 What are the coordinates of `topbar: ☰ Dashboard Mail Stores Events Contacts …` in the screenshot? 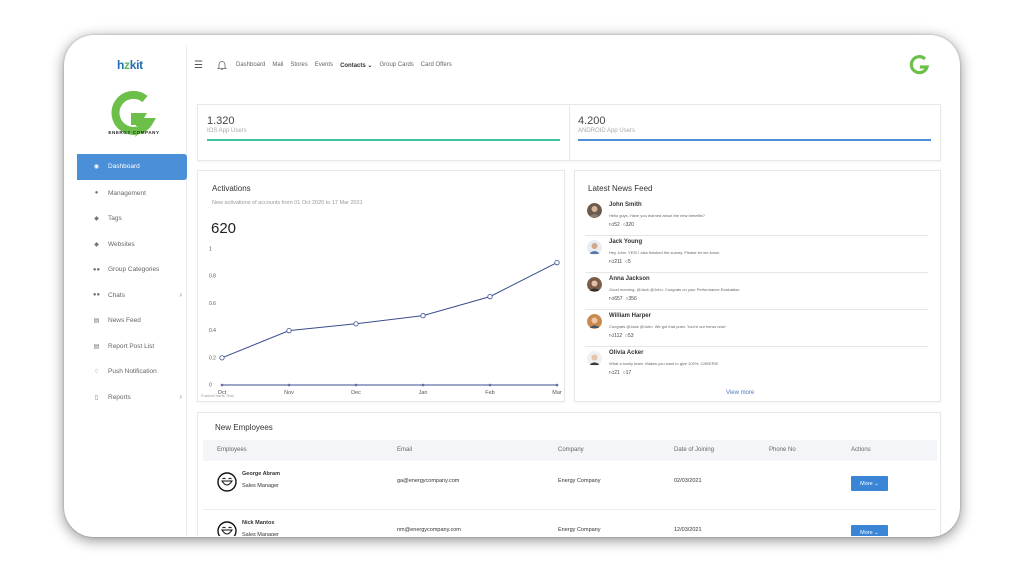 It's located at (567, 65).